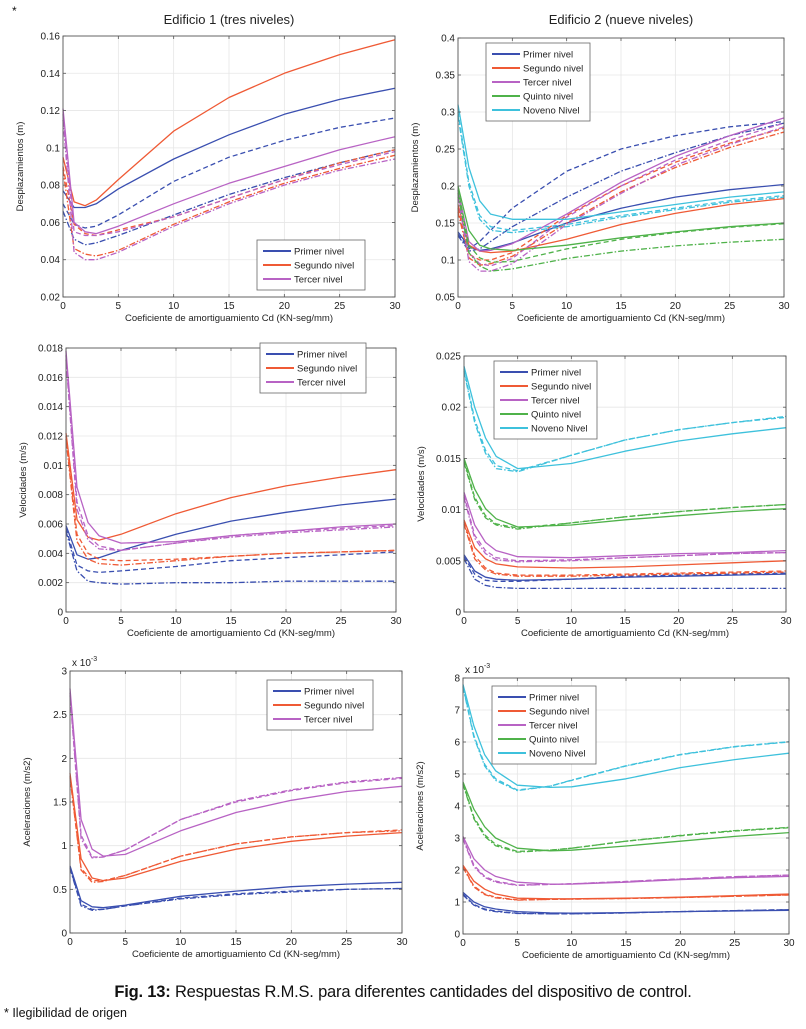 The image size is (806, 1029). What do you see at coordinates (14, 11) in the screenshot?
I see `illegibility-asterisk: *` at bounding box center [14, 11].